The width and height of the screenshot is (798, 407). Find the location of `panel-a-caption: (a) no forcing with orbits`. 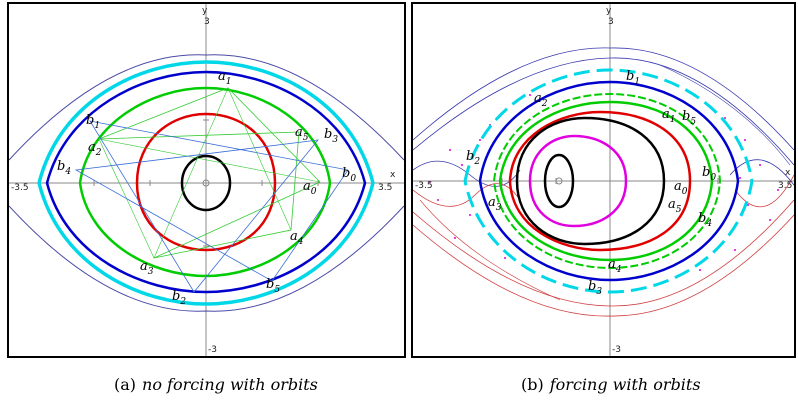

panel-a-caption: (a) no forcing with orbits is located at coordinates (216, 384).